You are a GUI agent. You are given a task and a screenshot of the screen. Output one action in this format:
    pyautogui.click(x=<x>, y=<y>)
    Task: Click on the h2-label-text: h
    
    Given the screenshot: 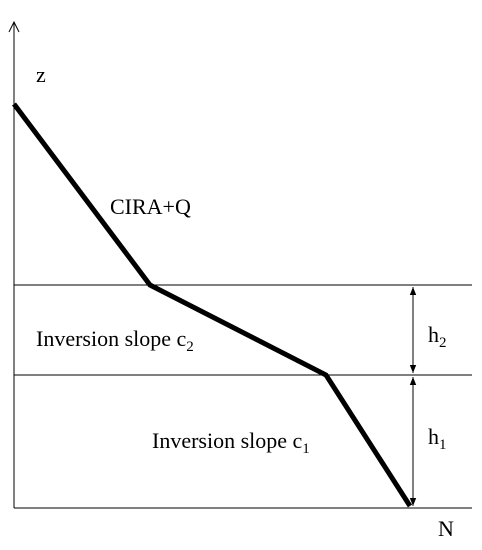 What is the action you would take?
    pyautogui.click(x=433, y=334)
    